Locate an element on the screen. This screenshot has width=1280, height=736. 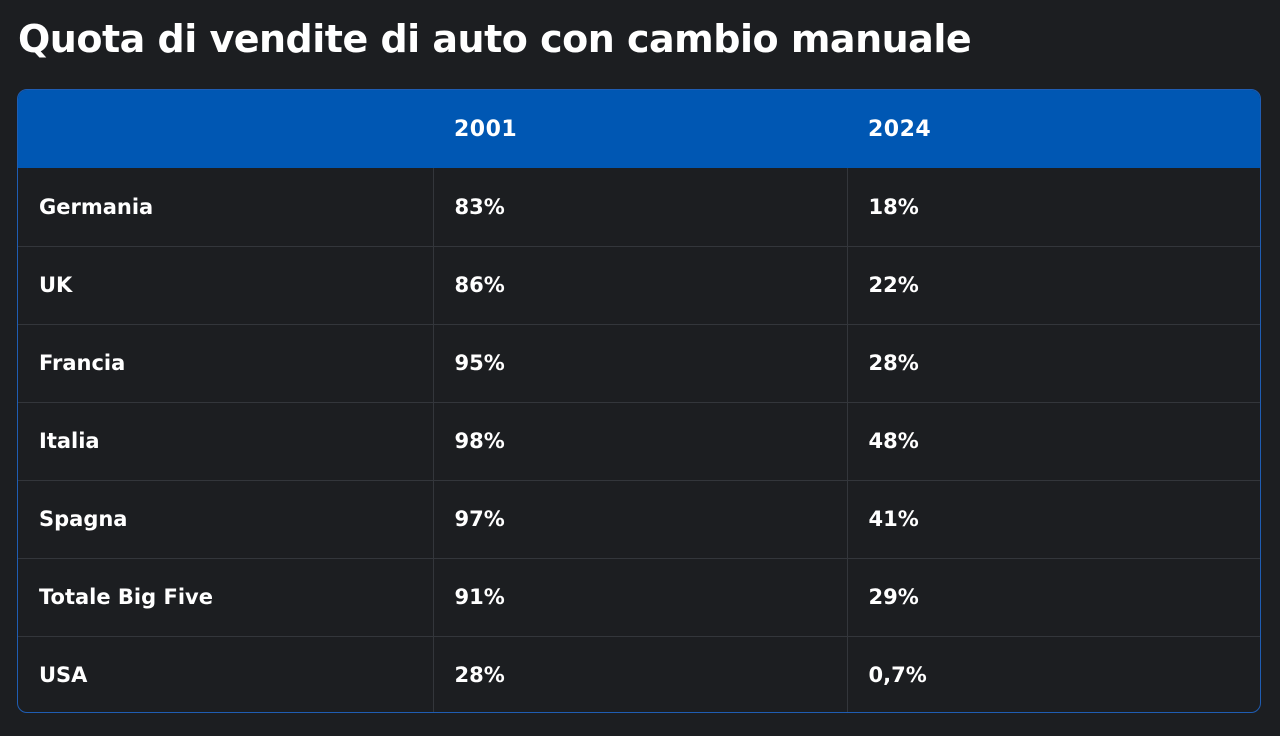
value-cell-2001: 91% is located at coordinates (639, 596).